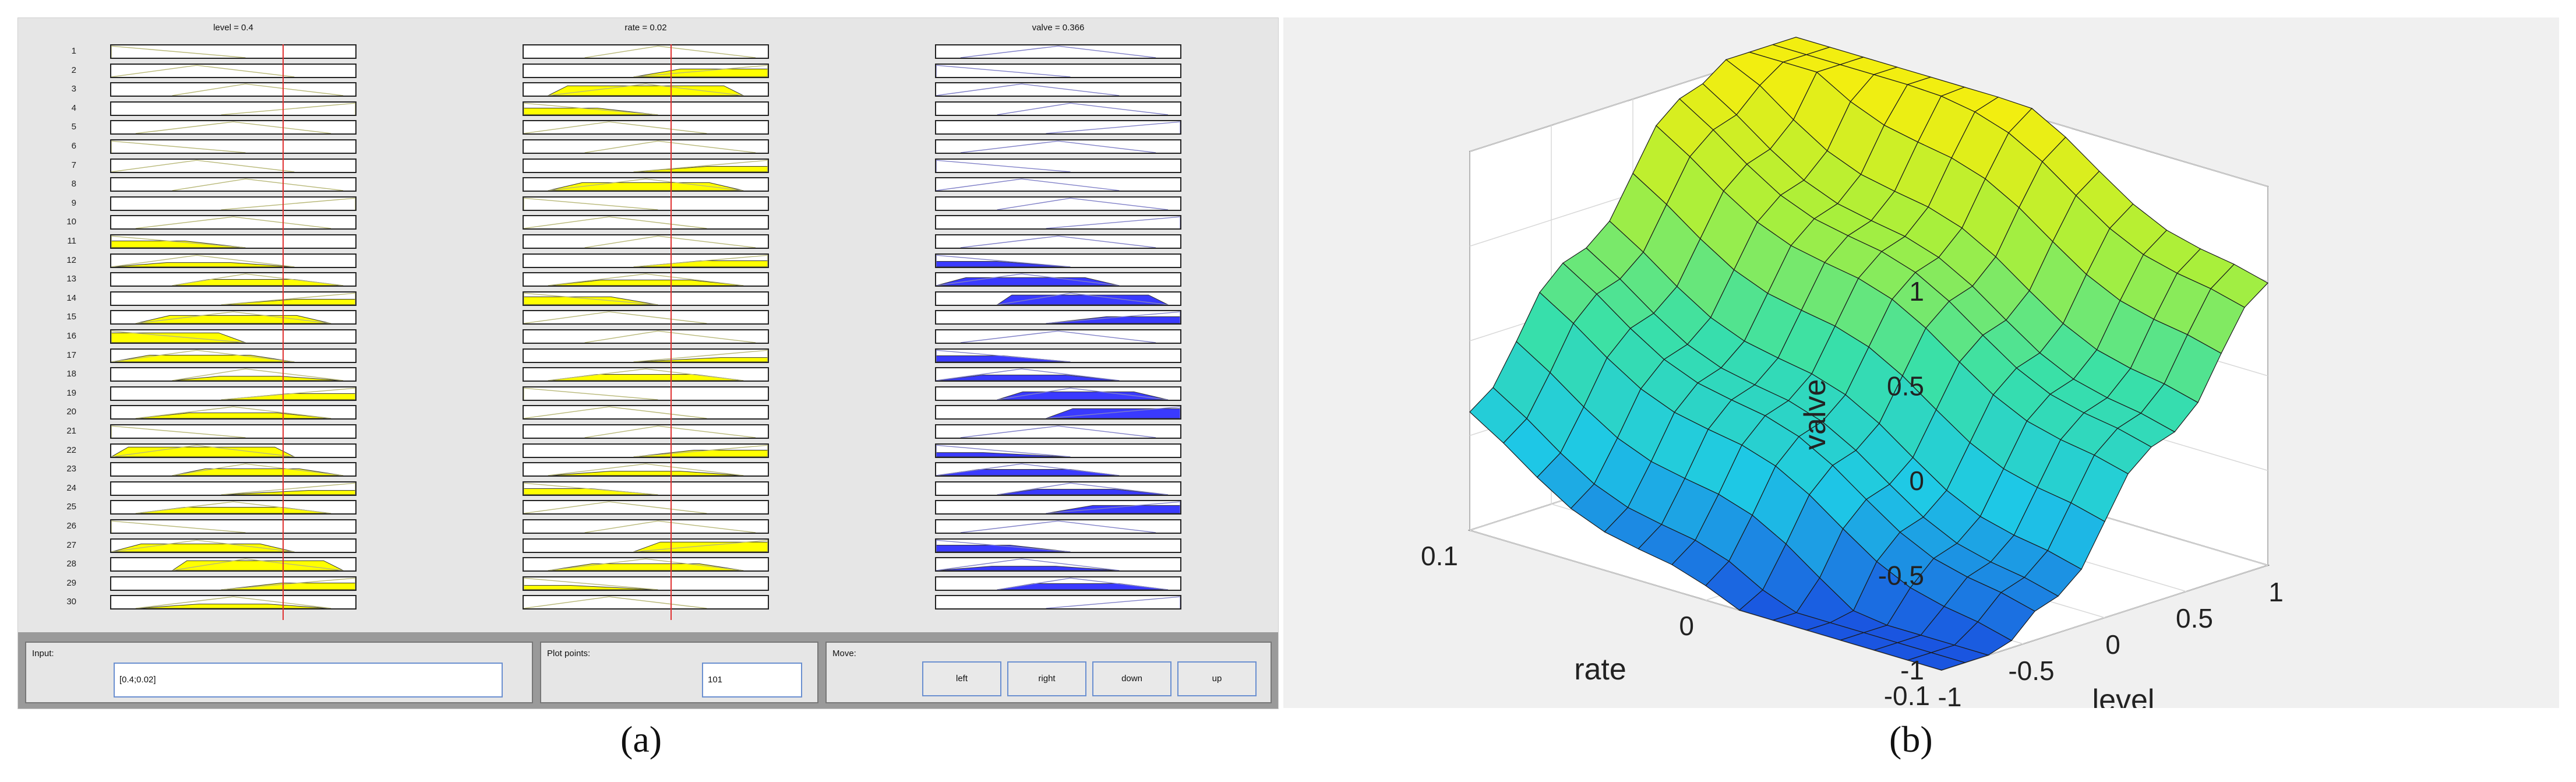 The image size is (2576, 782). What do you see at coordinates (71, 374) in the screenshot?
I see `rule-number: 18` at bounding box center [71, 374].